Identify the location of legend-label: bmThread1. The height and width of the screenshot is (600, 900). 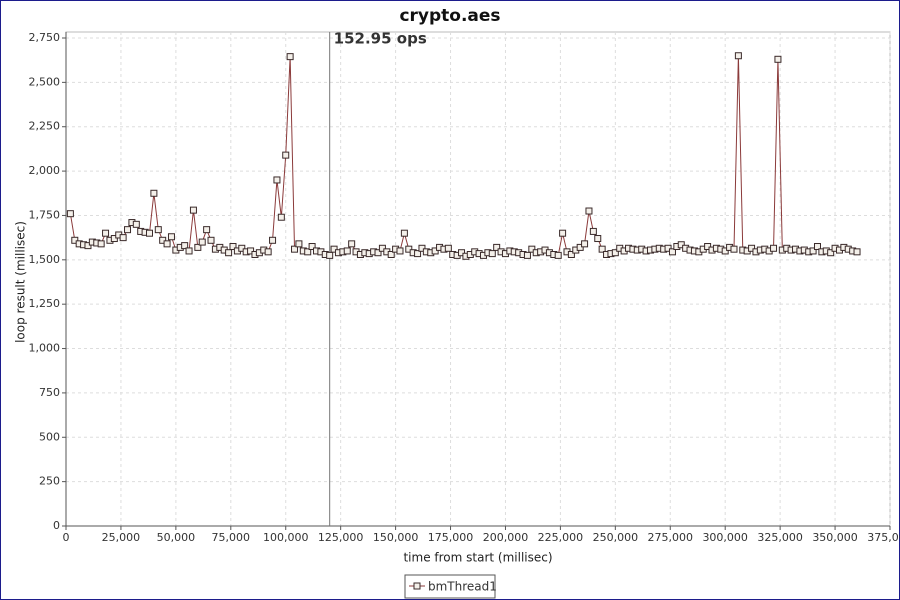
(462, 587).